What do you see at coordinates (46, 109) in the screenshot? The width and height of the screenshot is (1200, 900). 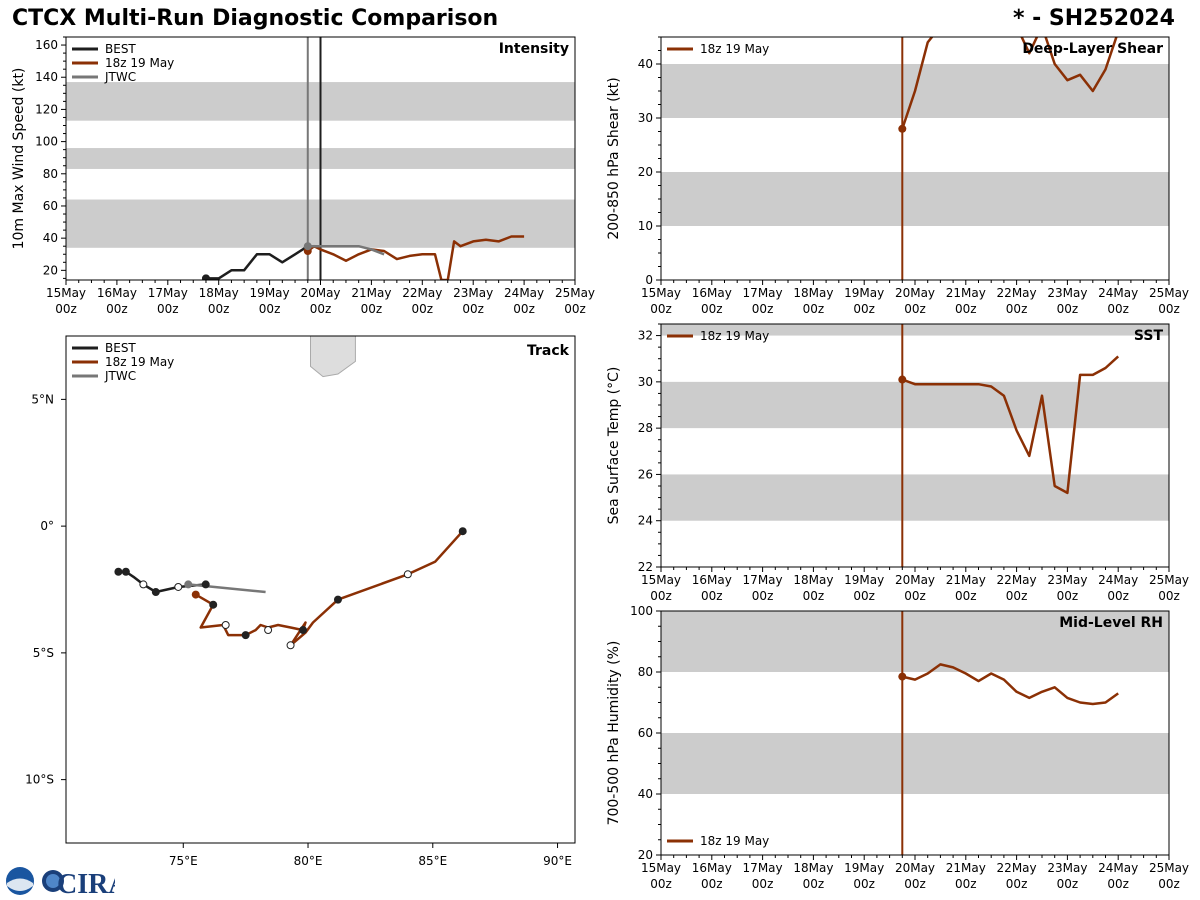 I see `intensity-ytick-label: 120` at bounding box center [46, 109].